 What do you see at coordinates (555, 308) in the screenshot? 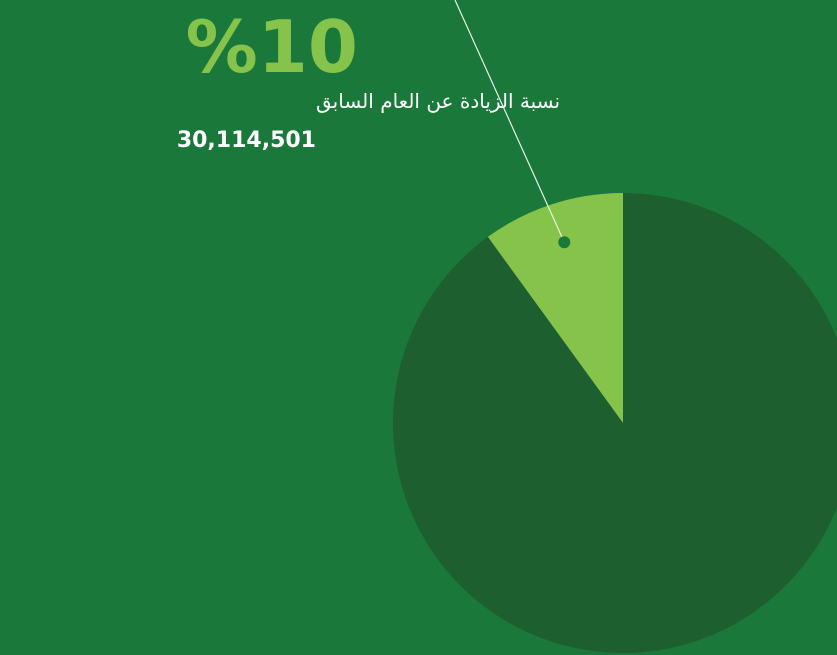
I see `pie-slice` at bounding box center [555, 308].